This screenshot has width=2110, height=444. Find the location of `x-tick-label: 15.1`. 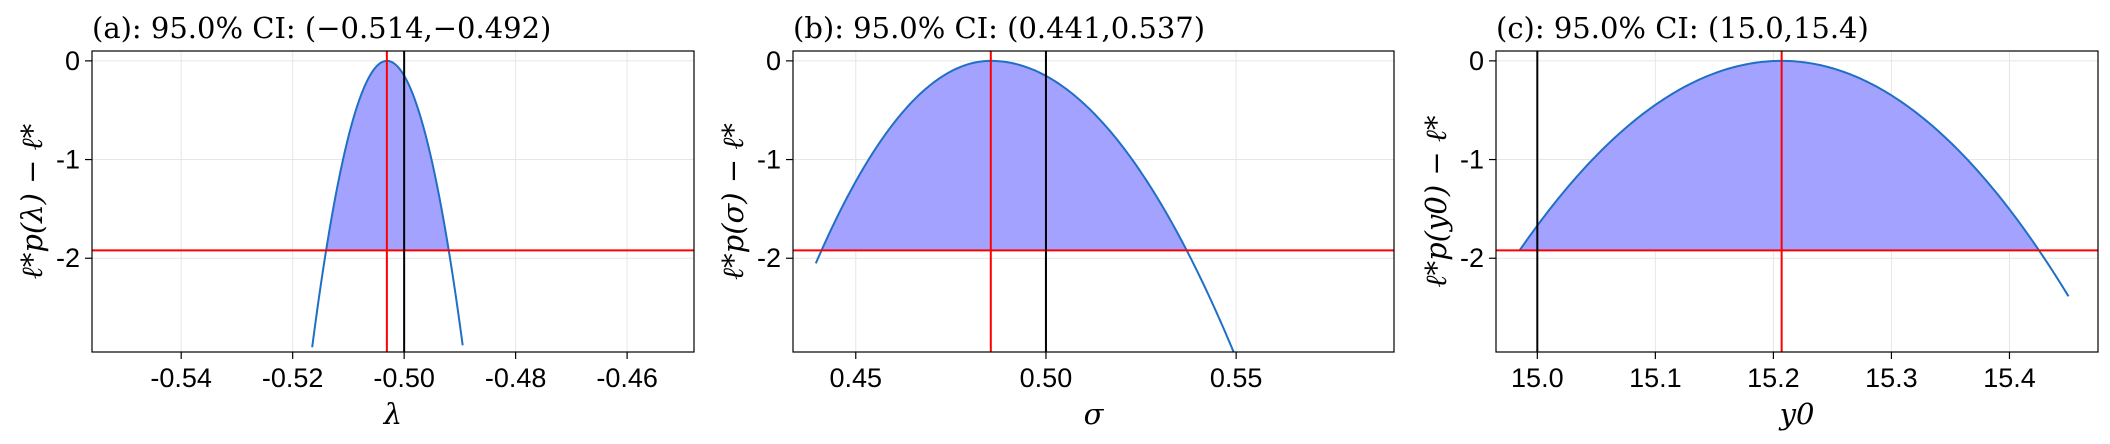

x-tick-label: 15.1 is located at coordinates (1655, 378).